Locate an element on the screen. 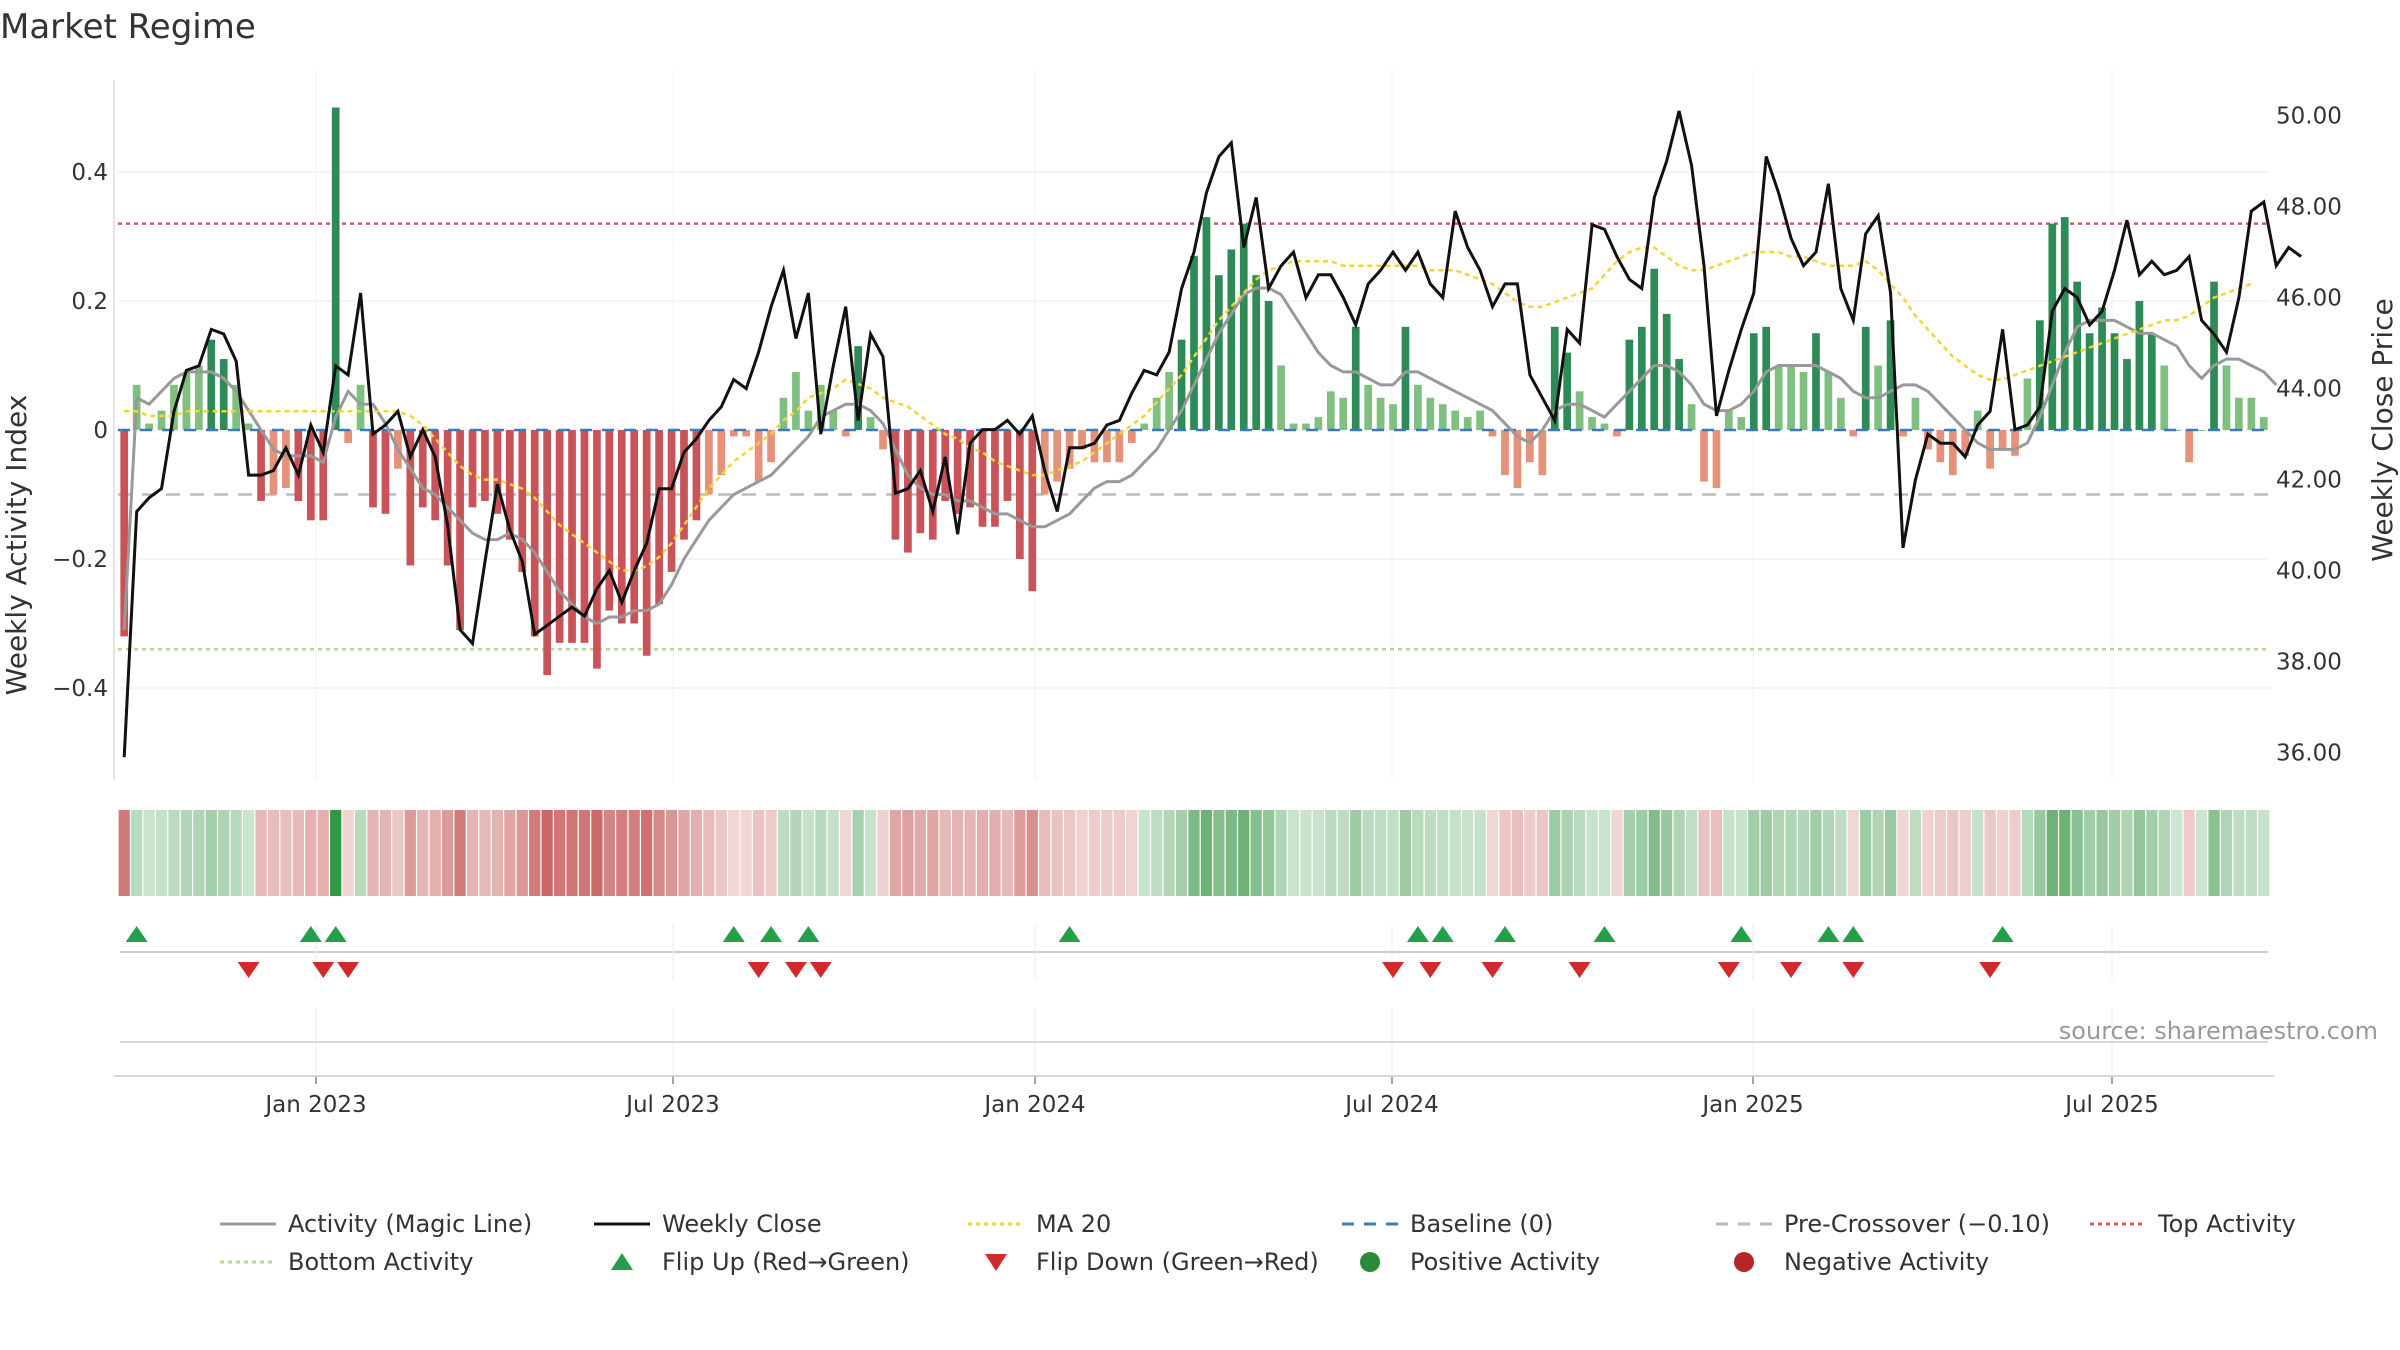 The height and width of the screenshot is (1350, 2400). legend-label: Baseline (0) is located at coordinates (1481, 1224).